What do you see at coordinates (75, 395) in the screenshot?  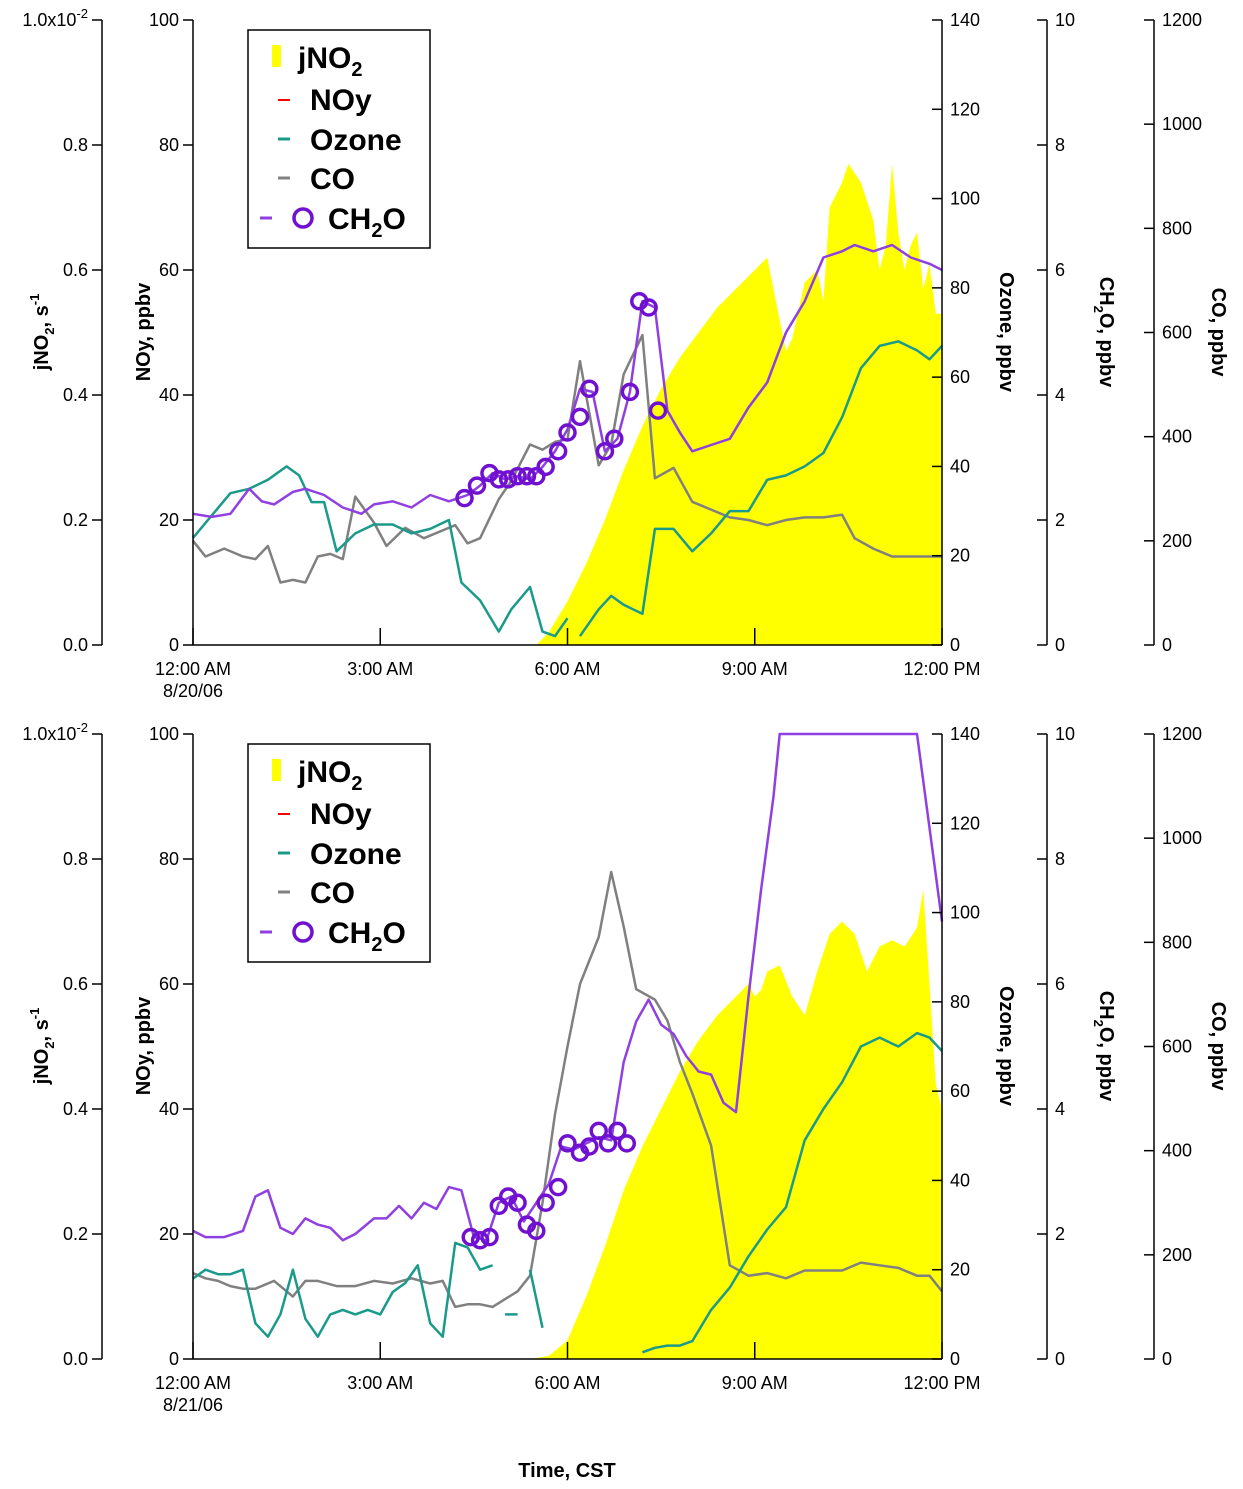 I see `jno2-tick-label: 0.4` at bounding box center [75, 395].